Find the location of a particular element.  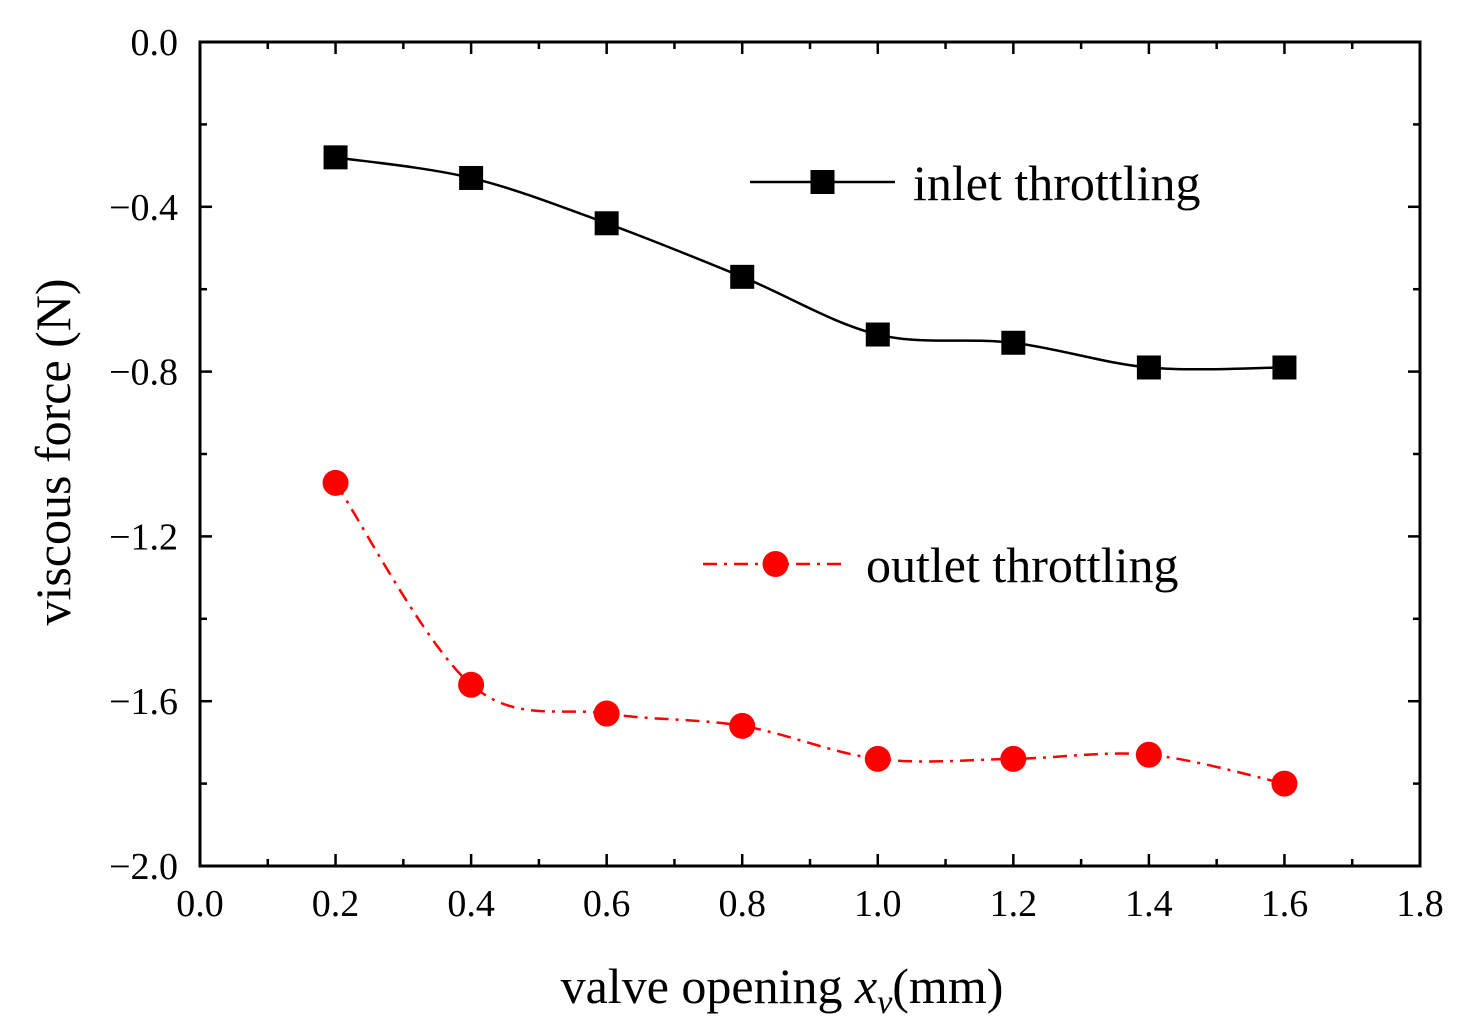

x-axis-title-variable: x is located at coordinates (865, 986).